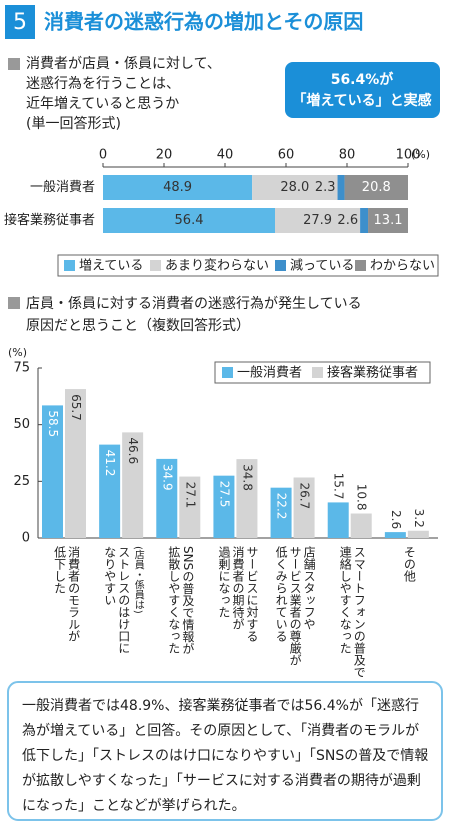 The width and height of the screenshot is (450, 828). Describe the element at coordinates (174, 600) in the screenshot. I see `x-tick-label: 拡散しやすくなった` at that location.